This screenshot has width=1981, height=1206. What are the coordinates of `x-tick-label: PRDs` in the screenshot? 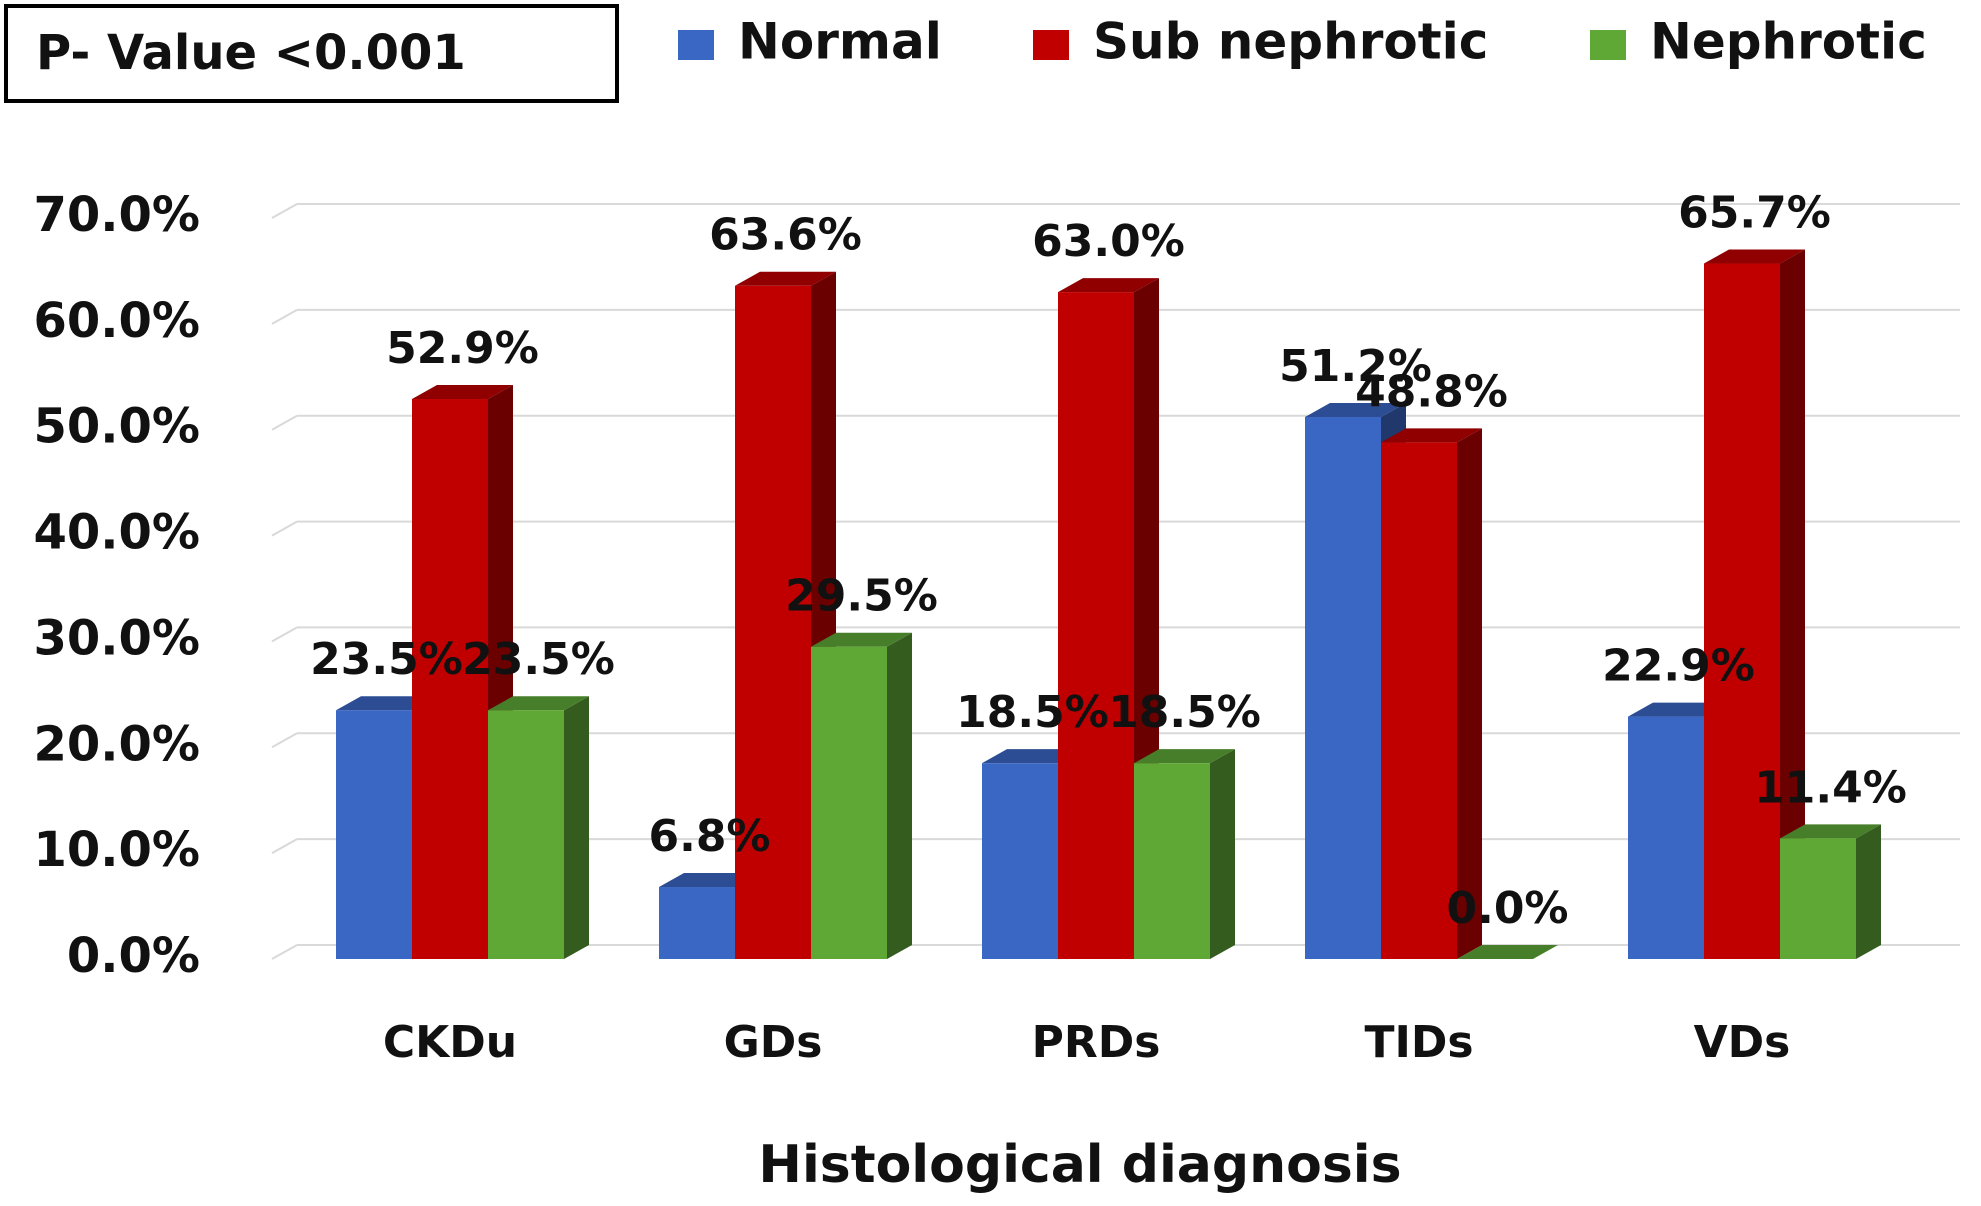 It's located at (1096, 1042).